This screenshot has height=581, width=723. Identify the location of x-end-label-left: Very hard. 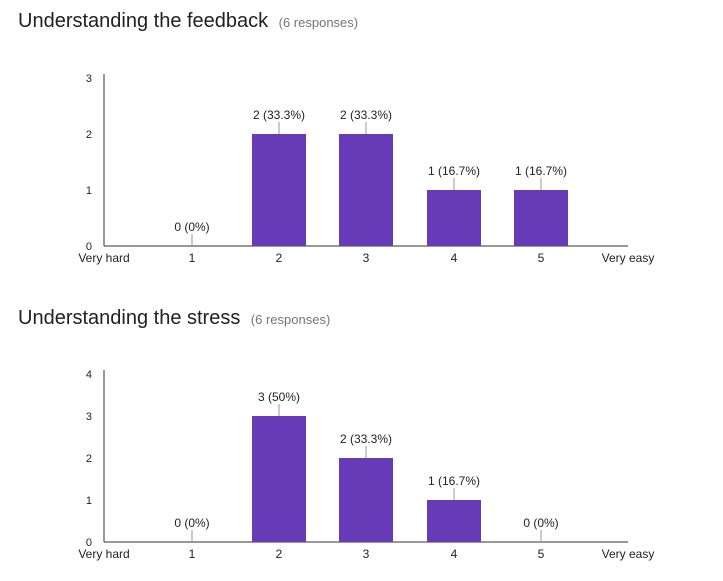
(103, 258).